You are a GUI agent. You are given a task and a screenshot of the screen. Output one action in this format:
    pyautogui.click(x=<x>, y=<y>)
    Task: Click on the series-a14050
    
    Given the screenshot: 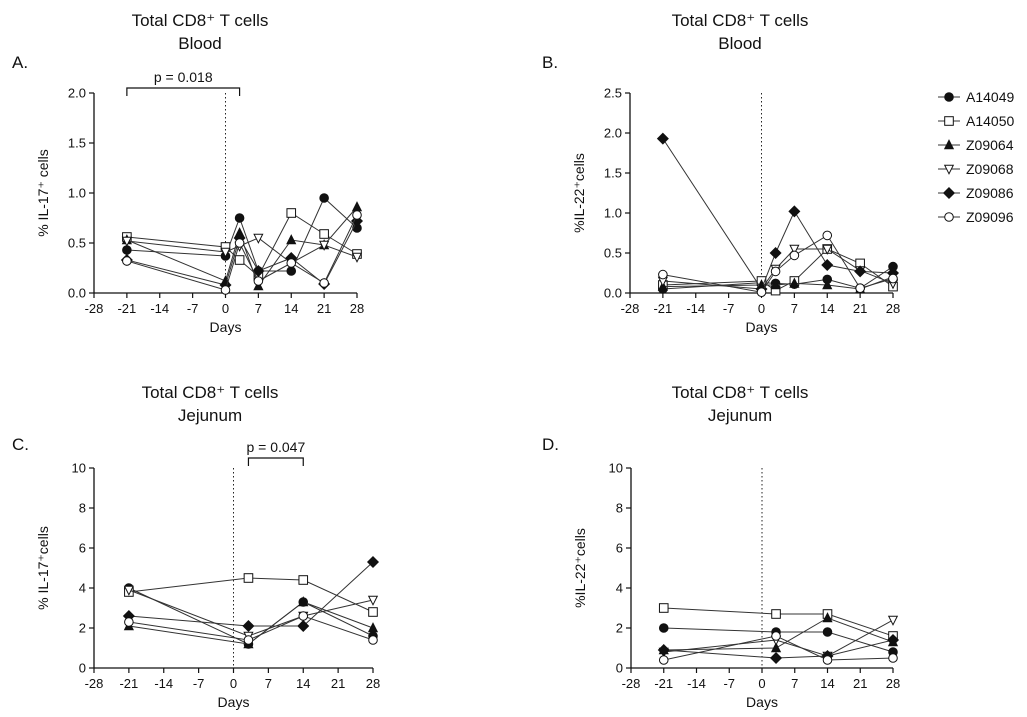 What is the action you would take?
    pyautogui.click(x=251, y=595)
    